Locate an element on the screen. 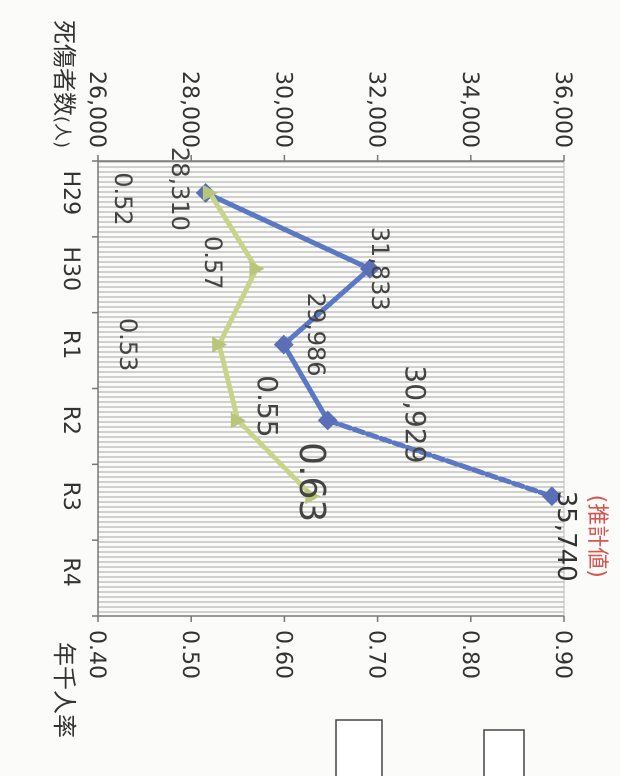 This screenshot has height=776, width=620. data-label: 31,833 is located at coordinates (380, 269).